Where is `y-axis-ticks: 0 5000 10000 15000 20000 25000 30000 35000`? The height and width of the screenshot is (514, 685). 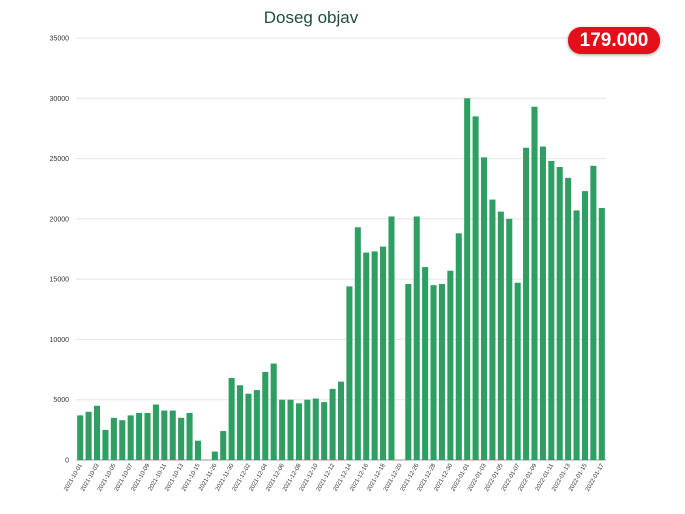
y-axis-ticks: 0 5000 10000 15000 20000 25000 30000 35000 is located at coordinates (60, 250).